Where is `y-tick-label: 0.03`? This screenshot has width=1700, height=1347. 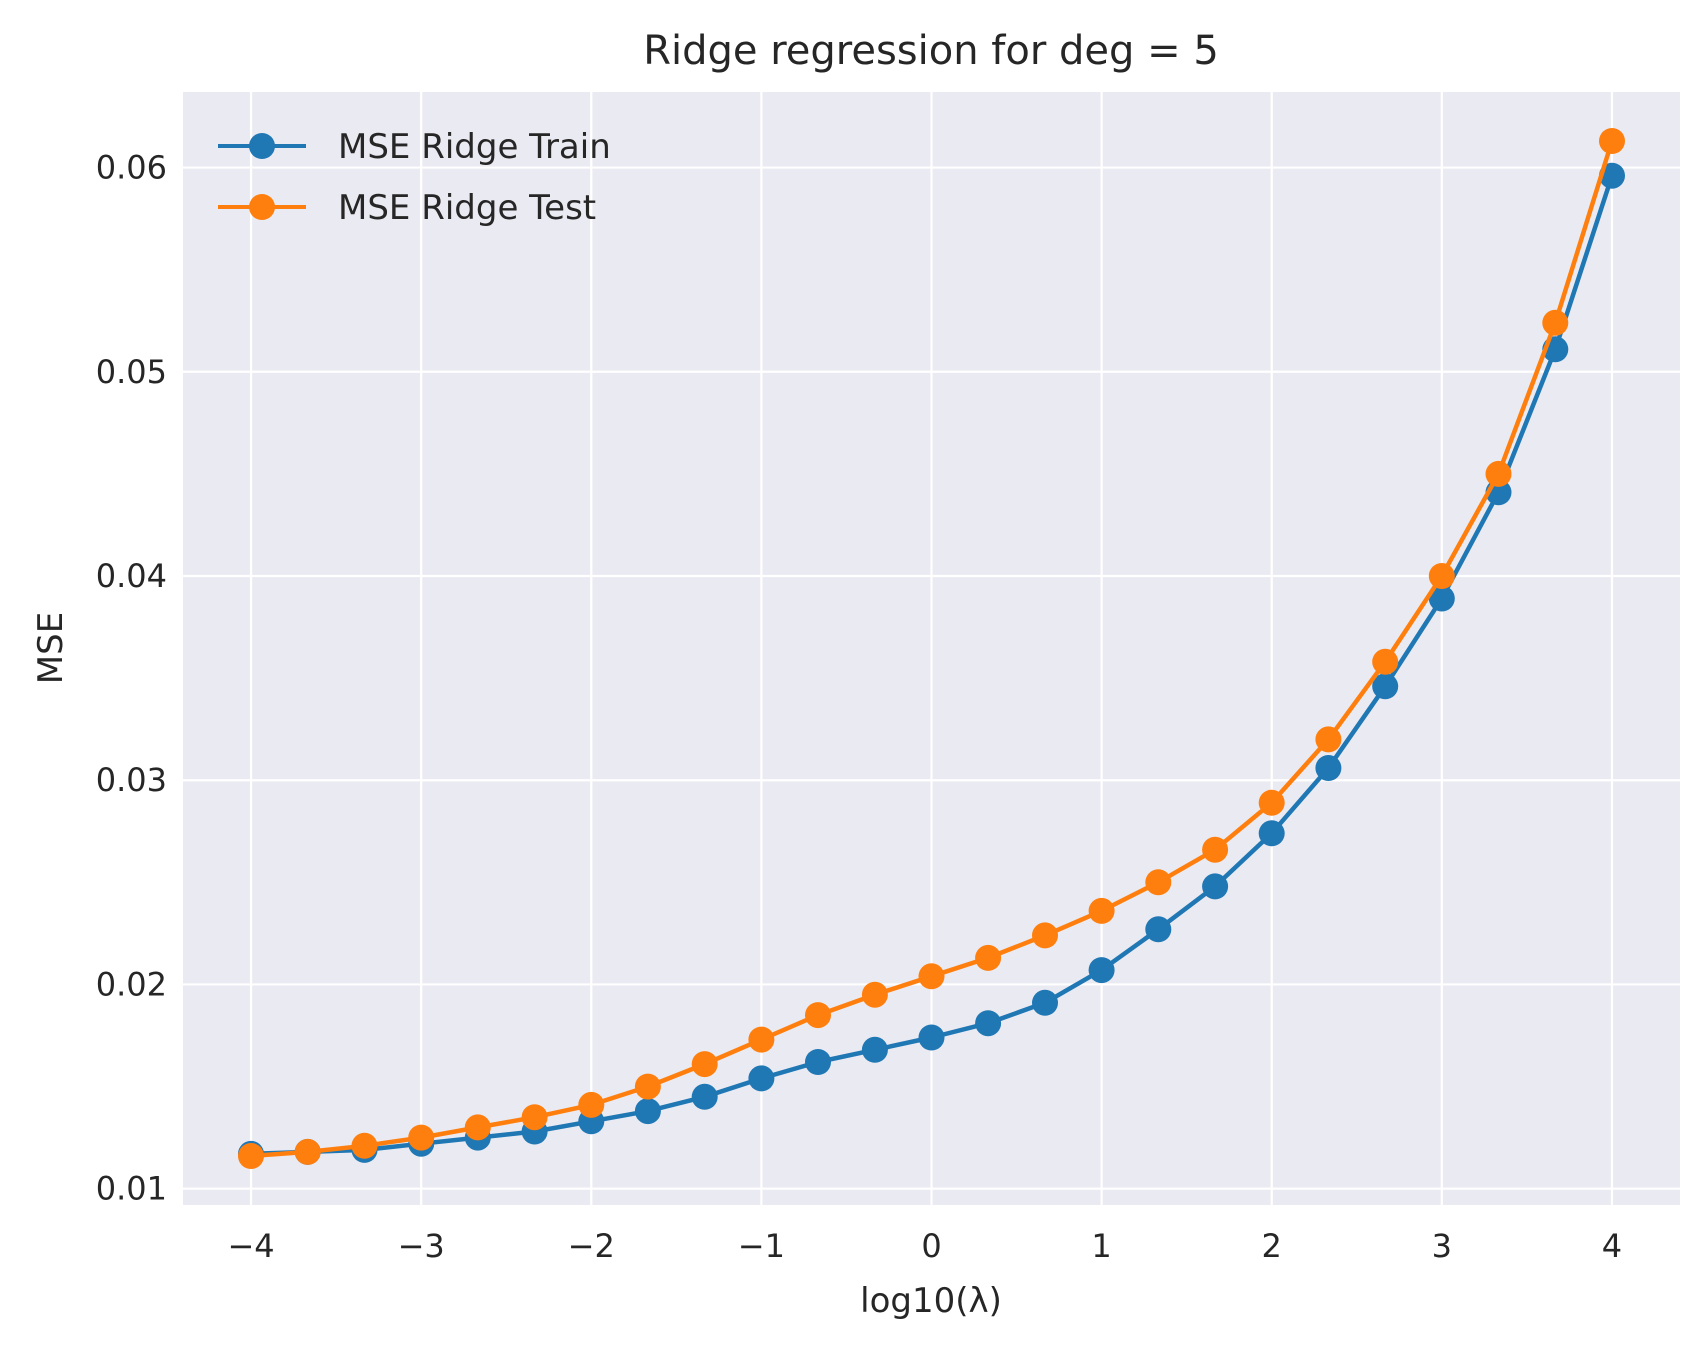
y-tick-label: 0.03 is located at coordinates (131, 780).